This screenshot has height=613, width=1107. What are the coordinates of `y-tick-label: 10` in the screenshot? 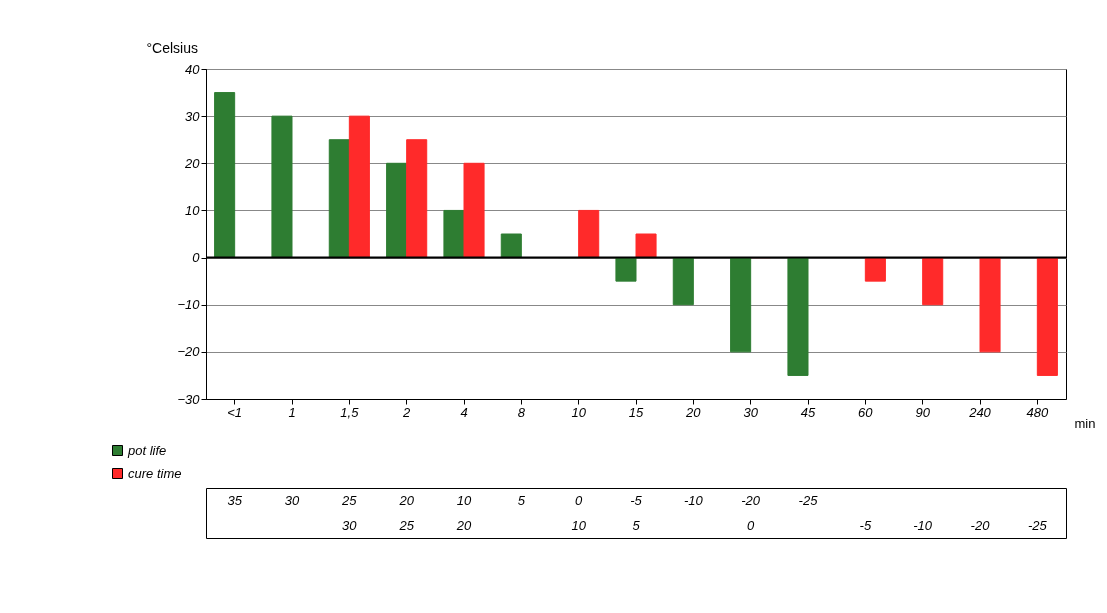 It's located at (193, 210).